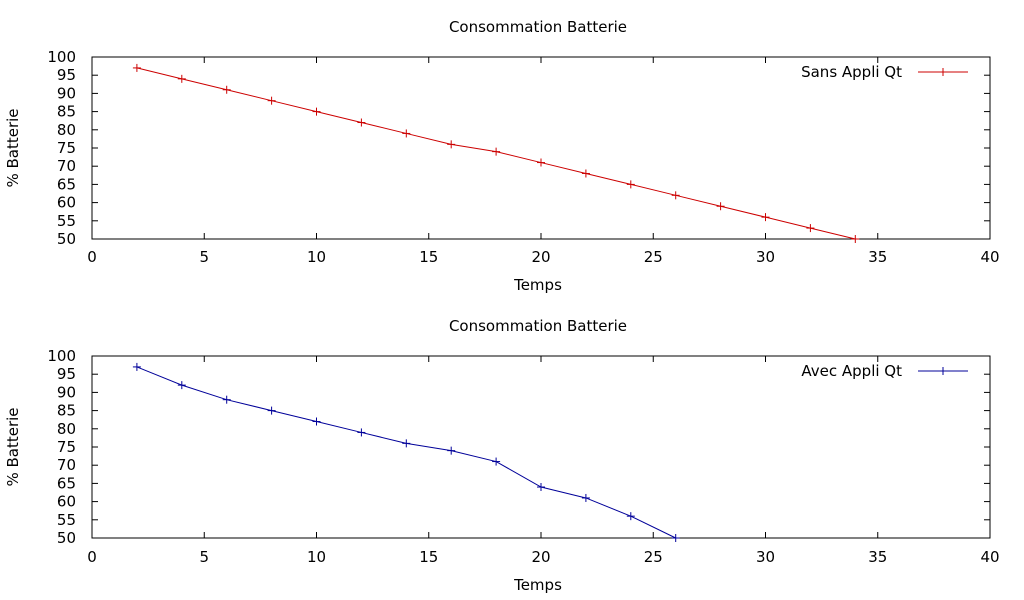 The image size is (1024, 600). I want to click on legend-entry-label: Avec Appli Qt, so click(851, 371).